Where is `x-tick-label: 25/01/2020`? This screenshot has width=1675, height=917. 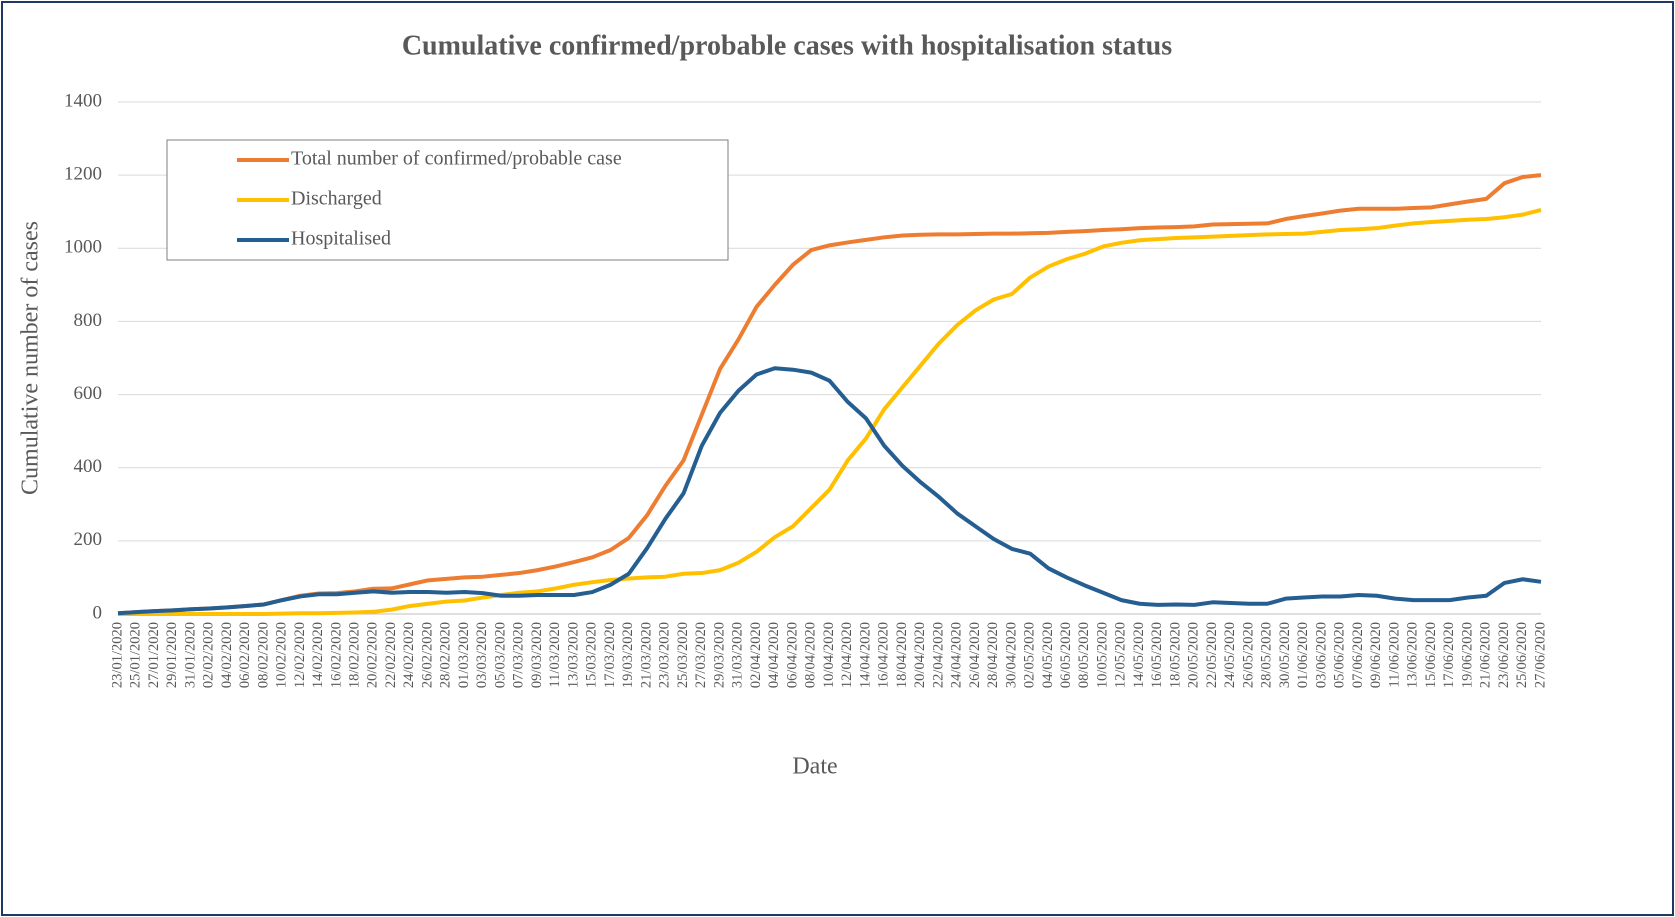
x-tick-label: 25/01/2020 is located at coordinates (136, 655).